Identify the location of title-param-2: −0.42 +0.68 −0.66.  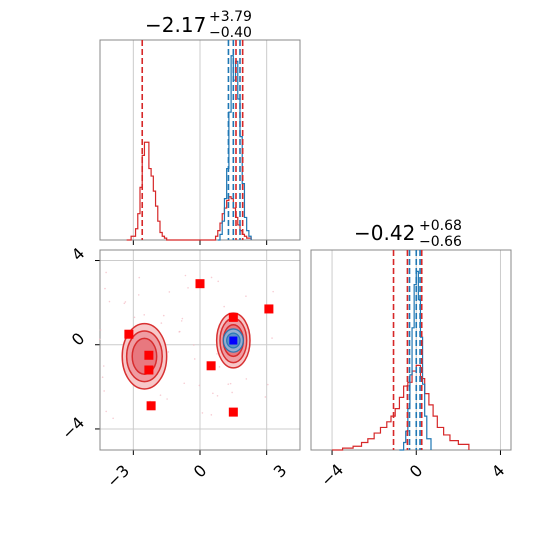
(408, 234).